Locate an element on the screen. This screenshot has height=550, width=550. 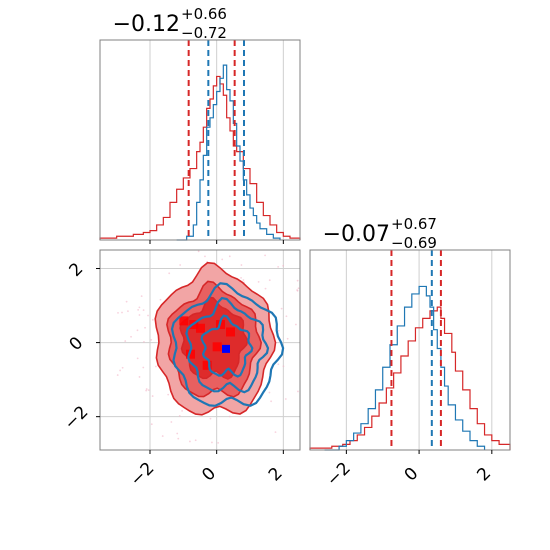
y-tick-label: −2 is located at coordinates (77, 418).